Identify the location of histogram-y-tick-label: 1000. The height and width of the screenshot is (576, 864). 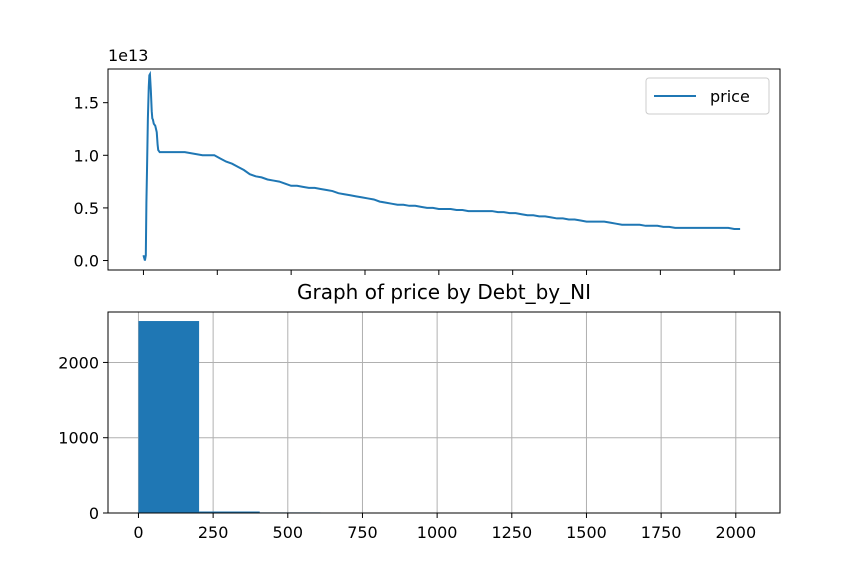
(78, 438).